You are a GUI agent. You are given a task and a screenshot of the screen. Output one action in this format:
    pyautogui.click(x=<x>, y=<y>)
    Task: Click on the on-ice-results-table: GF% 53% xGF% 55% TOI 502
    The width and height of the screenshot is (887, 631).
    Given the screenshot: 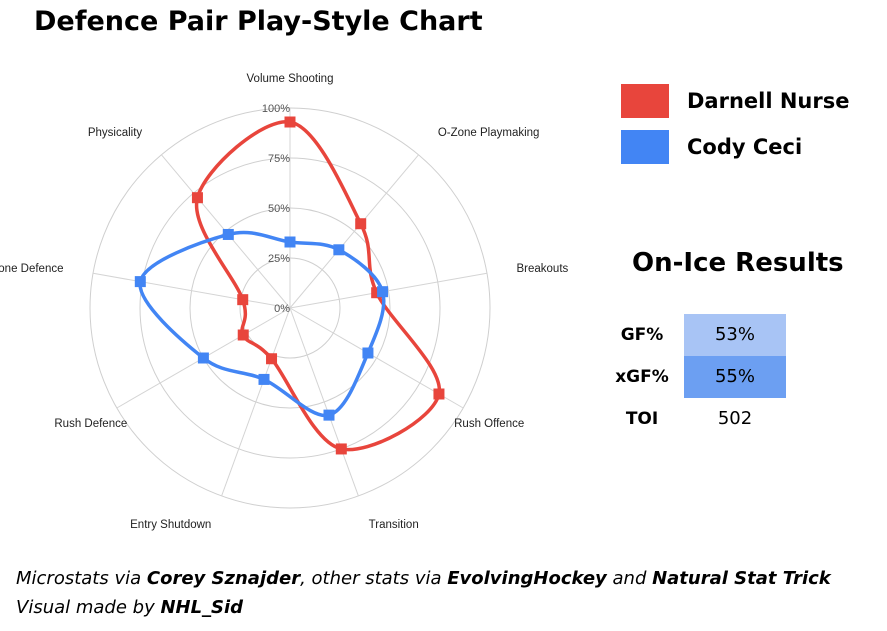 What is the action you would take?
    pyautogui.click(x=693, y=377)
    